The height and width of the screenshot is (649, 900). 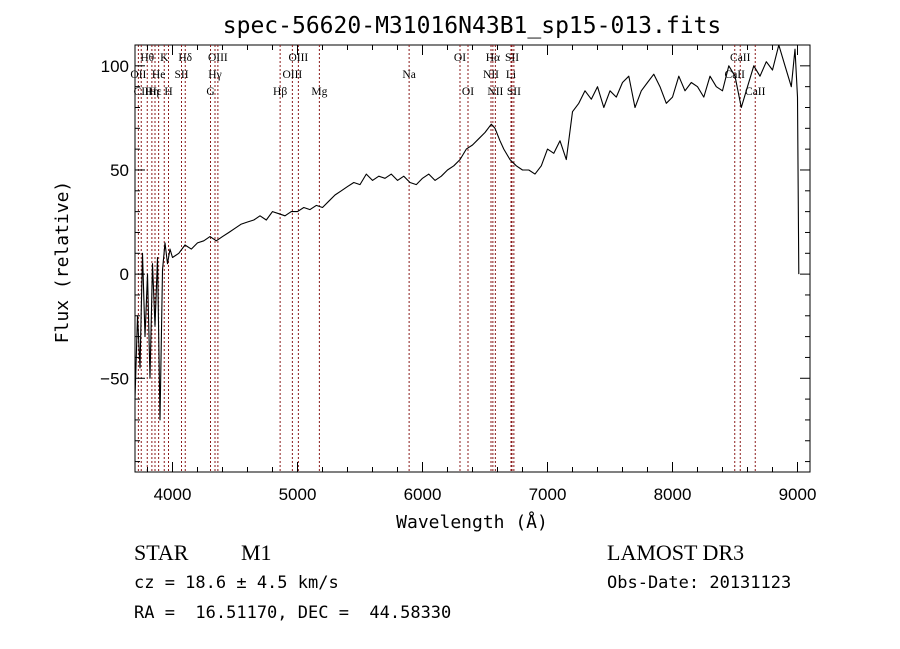 I want to click on emission-line-label: Hγ, so click(x=214, y=75).